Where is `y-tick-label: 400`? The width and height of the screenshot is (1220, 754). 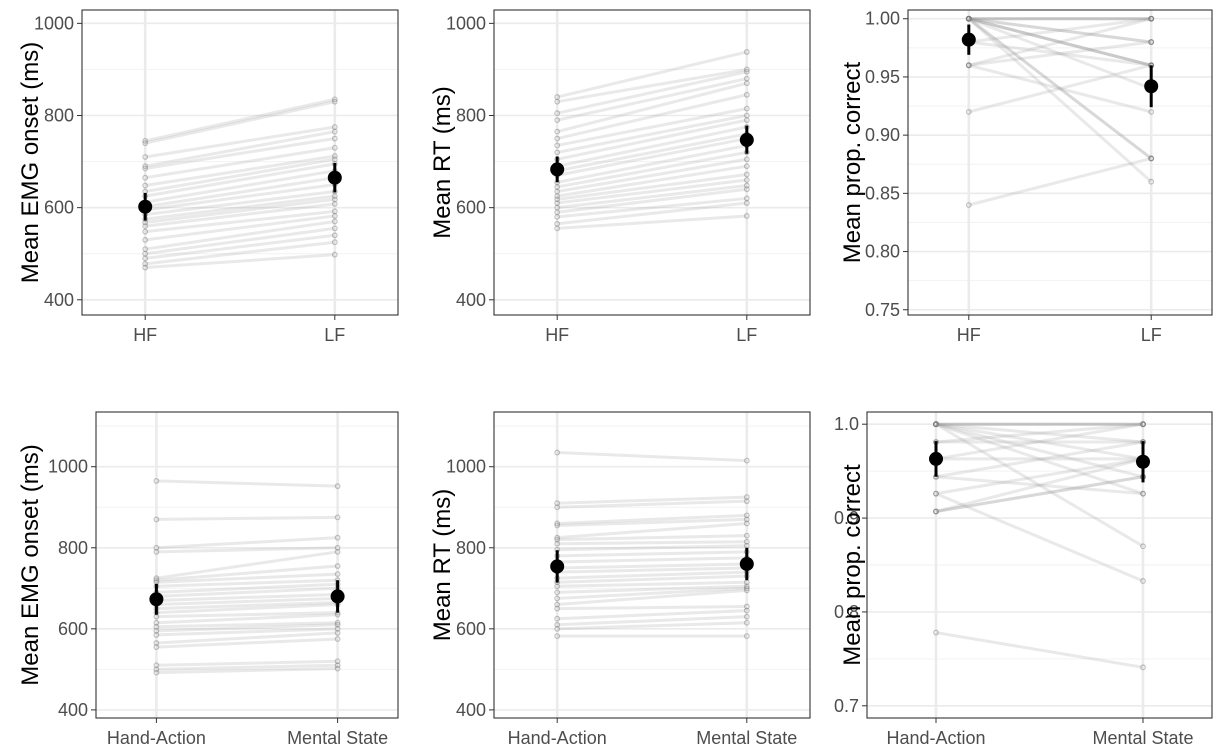
y-tick-label: 400 is located at coordinates (471, 300).